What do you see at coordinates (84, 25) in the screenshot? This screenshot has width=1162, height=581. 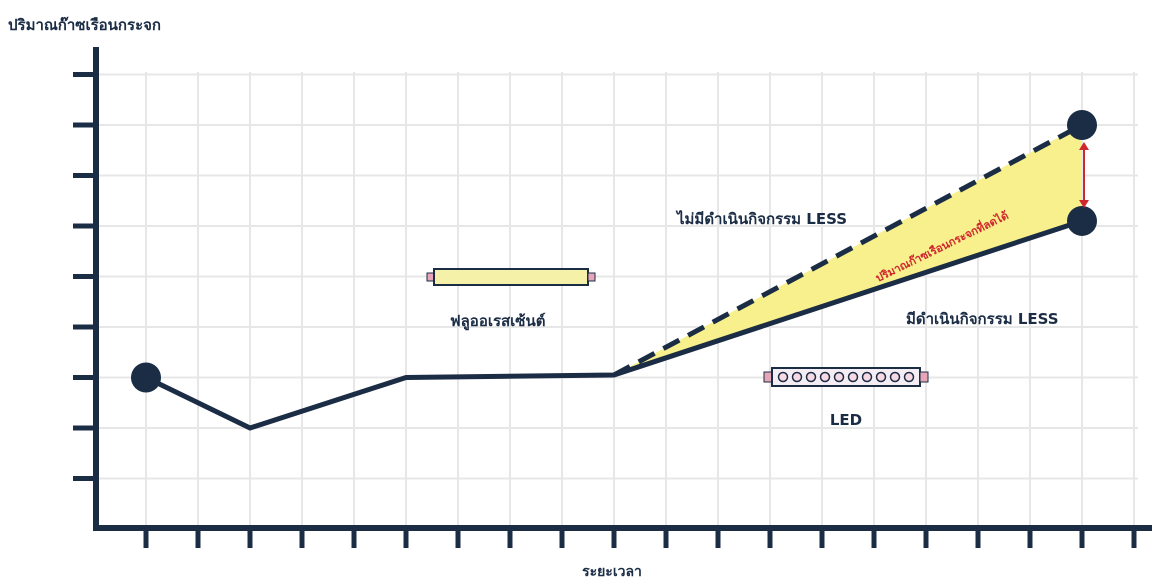 I see `y-axis-label: ปริมาณก๊าซเรือนกระจก` at bounding box center [84, 25].